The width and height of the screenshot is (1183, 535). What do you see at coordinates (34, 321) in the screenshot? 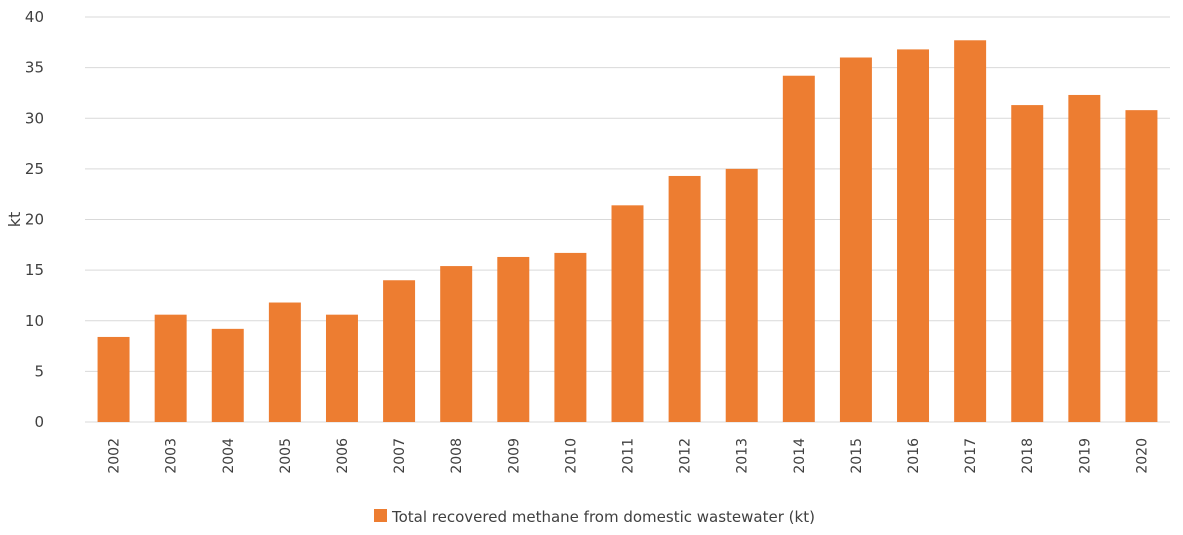
I see `y-tick-label: 10` at bounding box center [34, 321].